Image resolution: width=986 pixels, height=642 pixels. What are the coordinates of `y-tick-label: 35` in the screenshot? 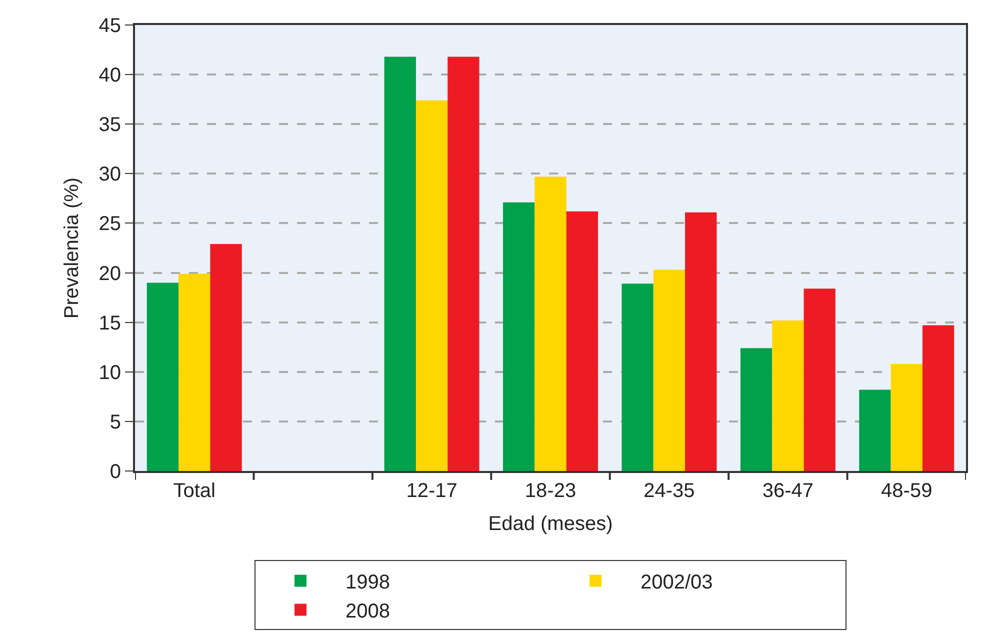 It's located at (109, 125).